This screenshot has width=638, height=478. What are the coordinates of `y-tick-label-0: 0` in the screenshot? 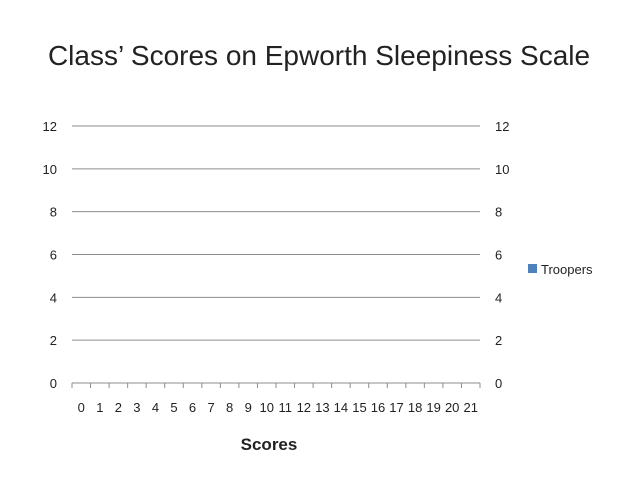 It's located at (53, 383).